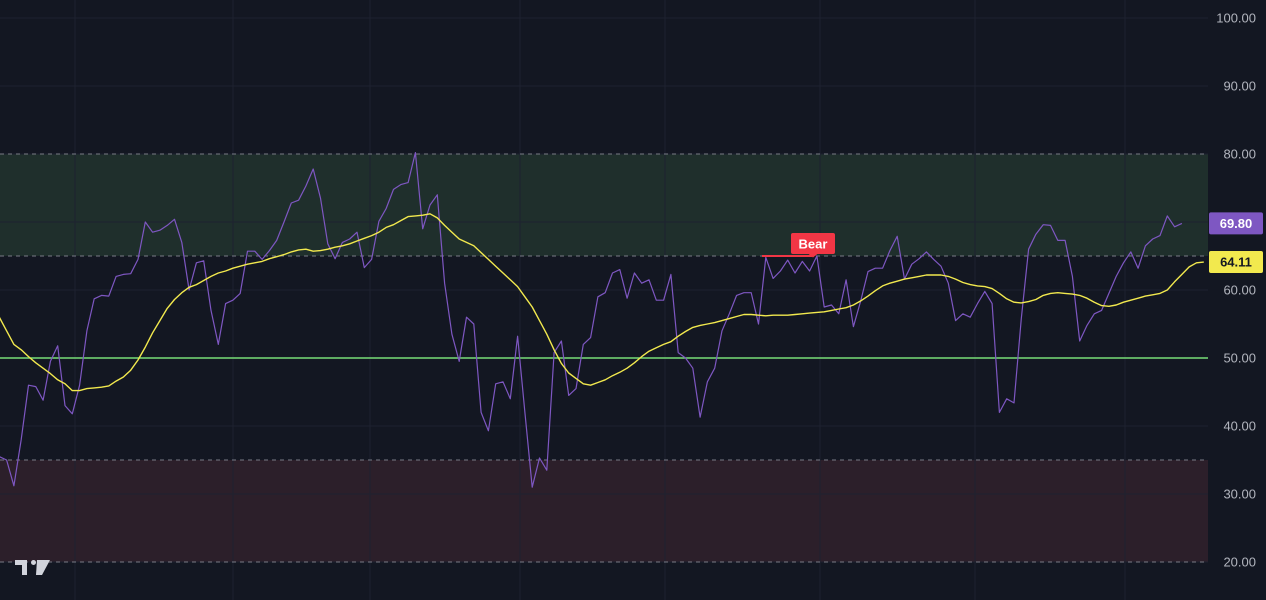 This screenshot has height=600, width=1266. I want to click on y-tick-label: 50.00, so click(1239, 358).